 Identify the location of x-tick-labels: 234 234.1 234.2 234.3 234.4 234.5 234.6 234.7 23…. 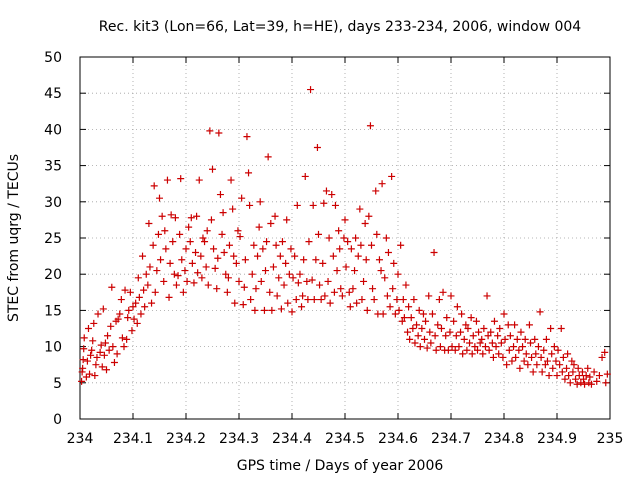
(345, 439).